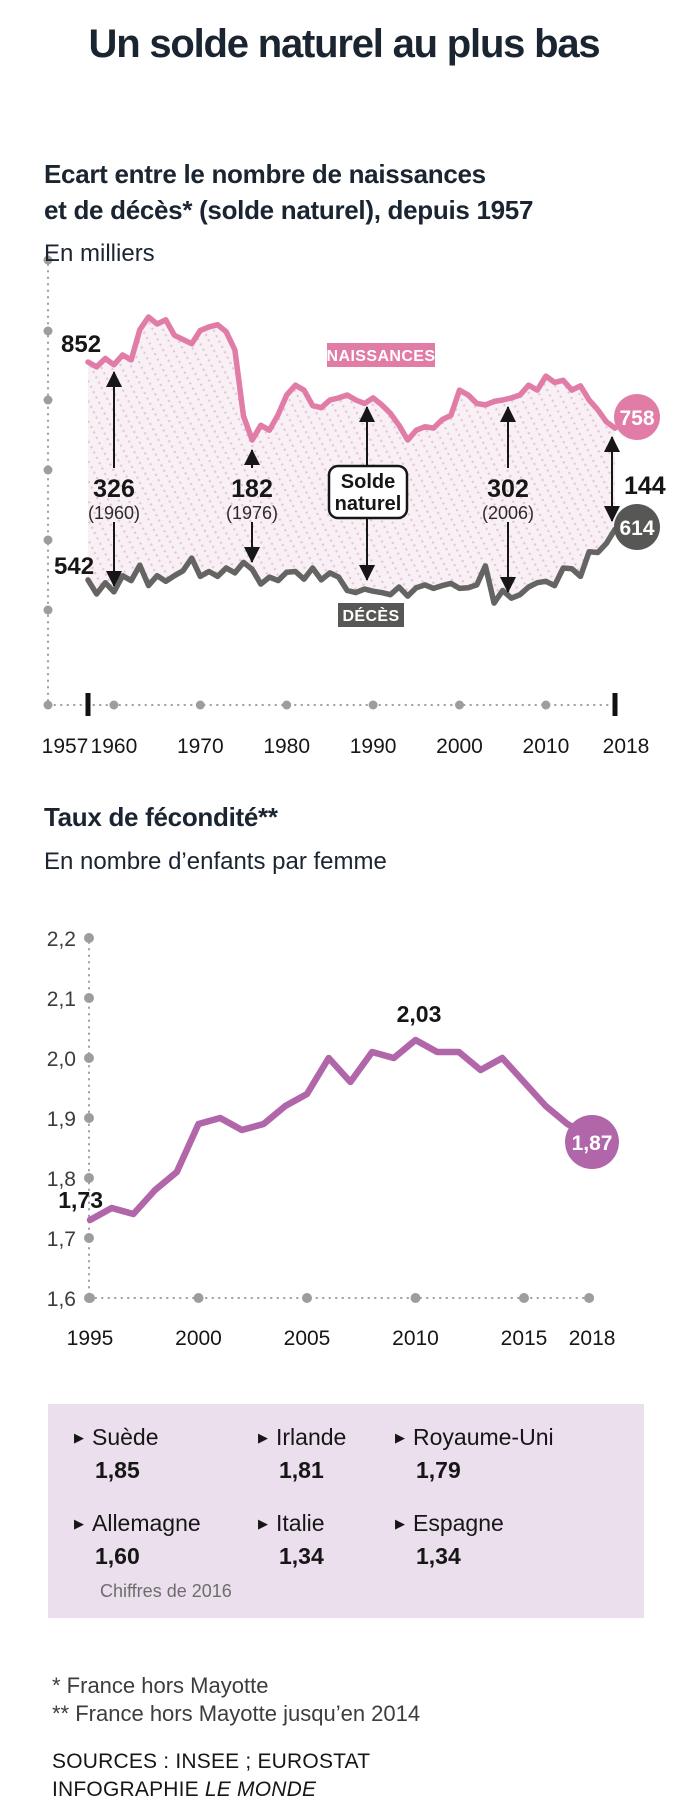 This screenshot has width=688, height=1813. I want to click on x-tick-label: 1990, so click(373, 746).